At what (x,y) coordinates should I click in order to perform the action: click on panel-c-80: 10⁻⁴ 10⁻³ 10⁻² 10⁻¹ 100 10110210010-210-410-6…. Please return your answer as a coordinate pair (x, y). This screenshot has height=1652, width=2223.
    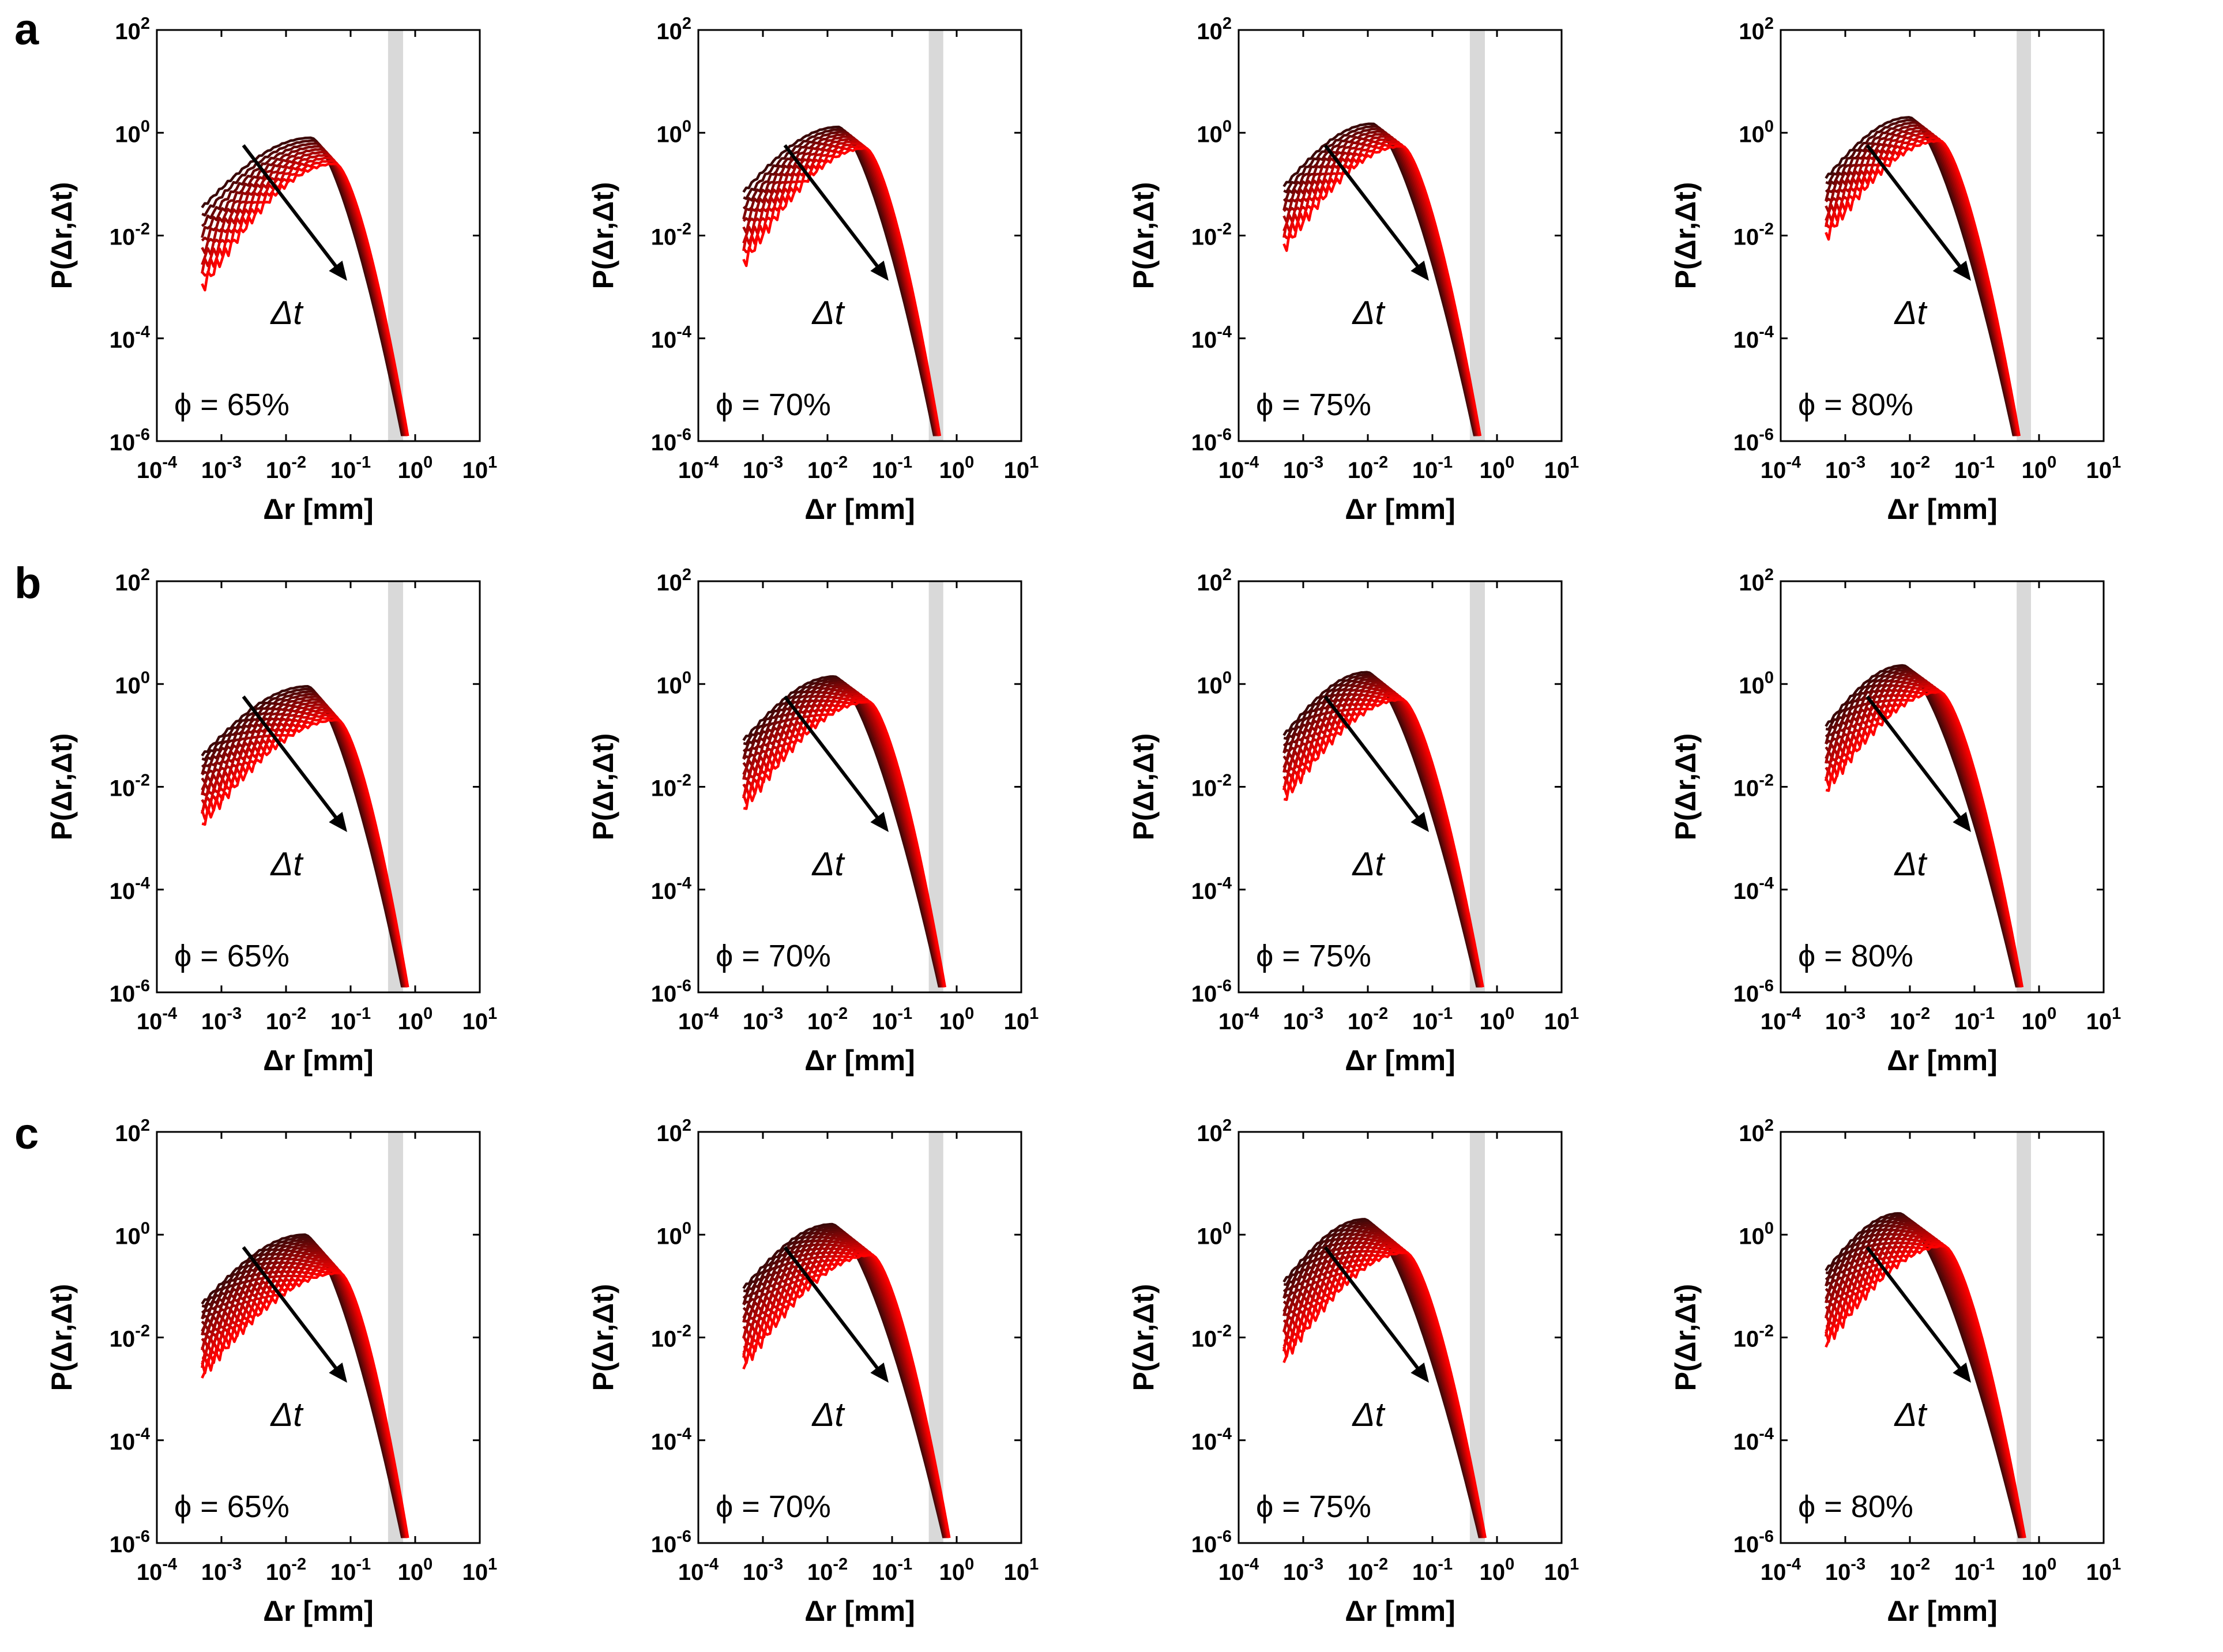
    Looking at the image, I should click on (1895, 1371).